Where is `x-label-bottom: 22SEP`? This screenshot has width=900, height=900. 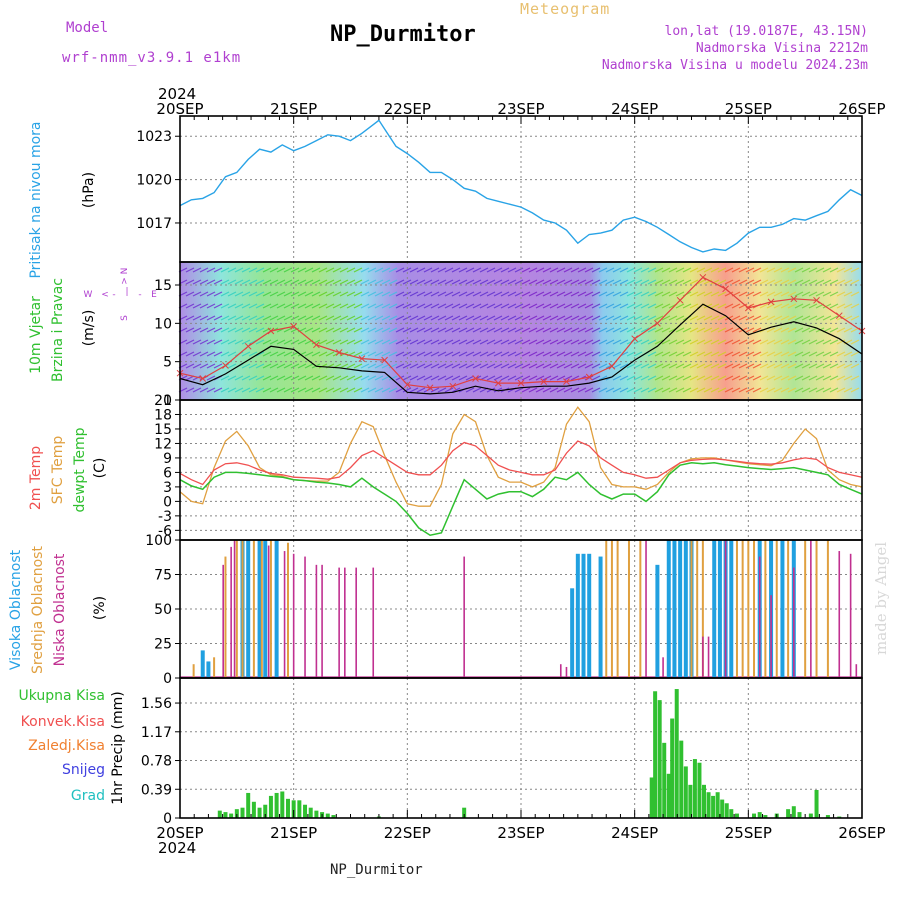 x-label-bottom: 22SEP is located at coordinates (407, 833).